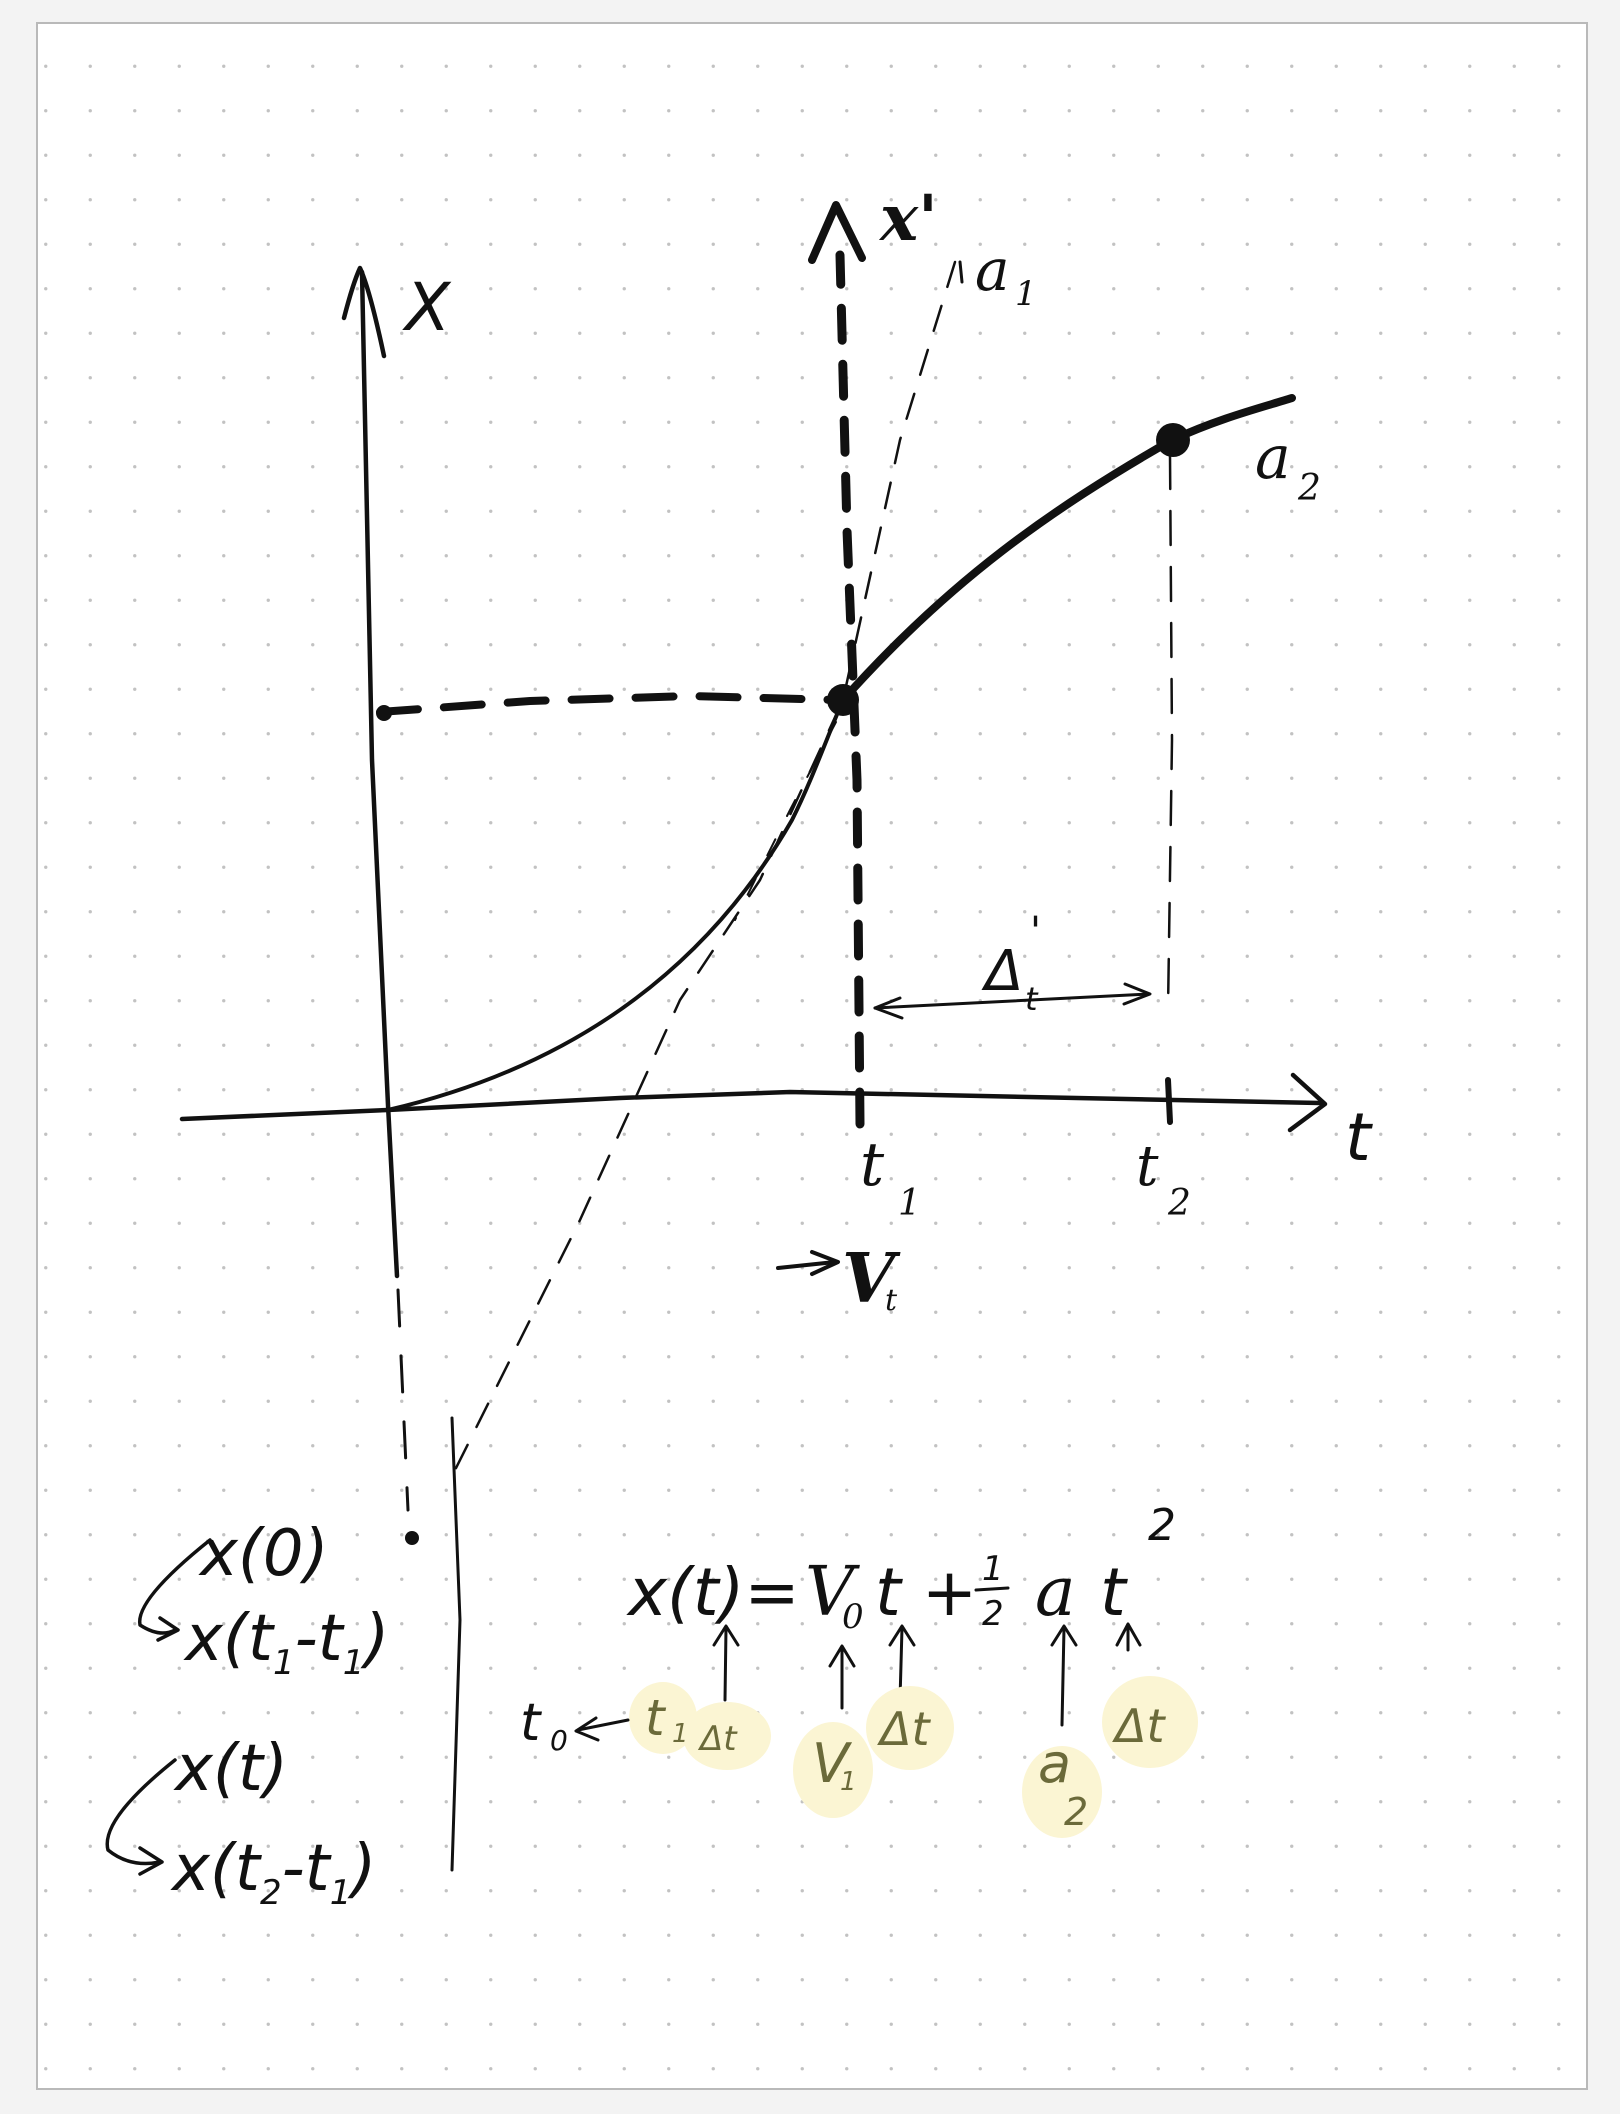 The width and height of the screenshot is (1620, 2114). Describe the element at coordinates (993, 1614) in the screenshot. I see `equation-half-den: 2` at that location.